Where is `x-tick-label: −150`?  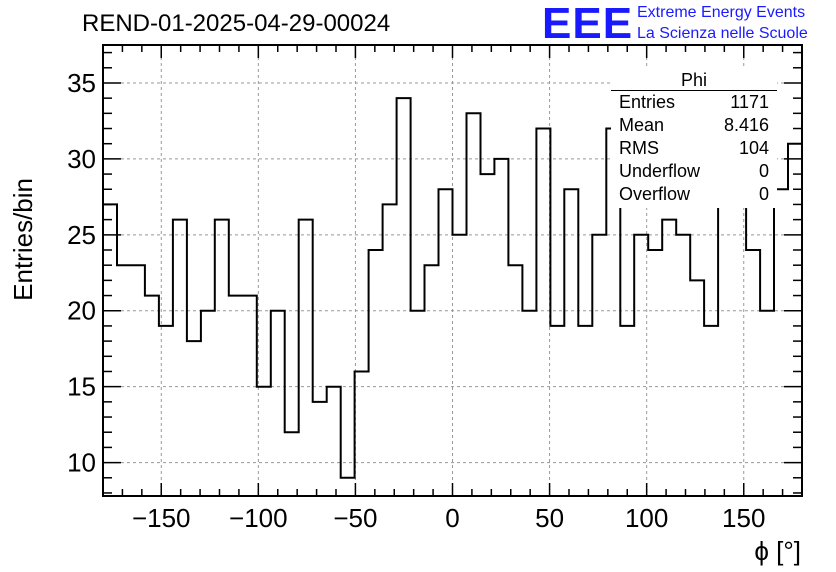 x-tick-label: −150 is located at coordinates (161, 518).